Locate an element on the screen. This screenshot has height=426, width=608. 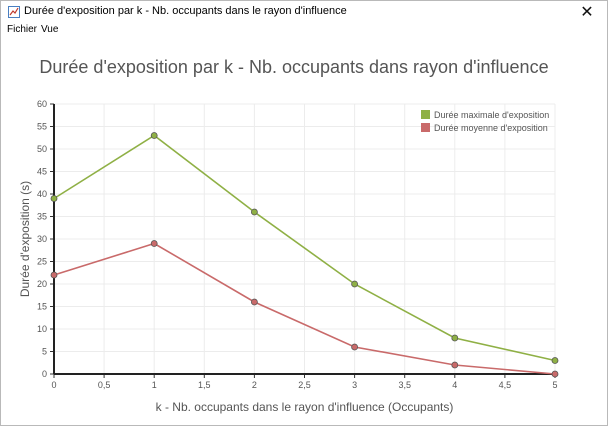
y-tick-label: 25 is located at coordinates (42, 262).